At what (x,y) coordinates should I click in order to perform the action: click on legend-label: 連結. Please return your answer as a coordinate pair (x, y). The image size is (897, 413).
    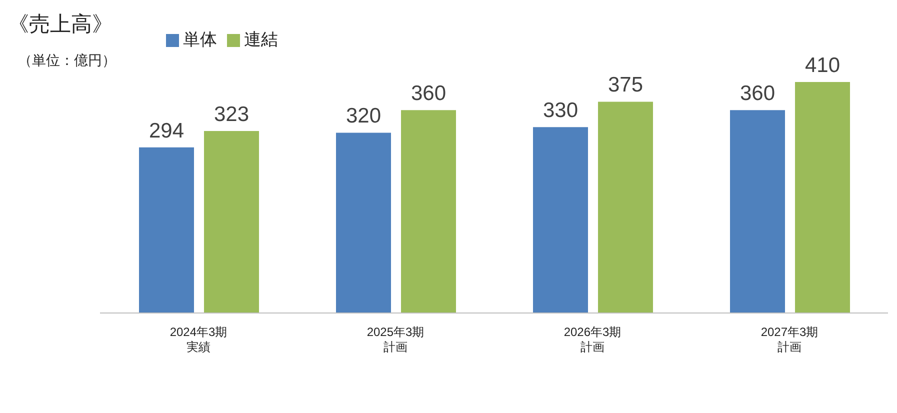
    Looking at the image, I should click on (261, 39).